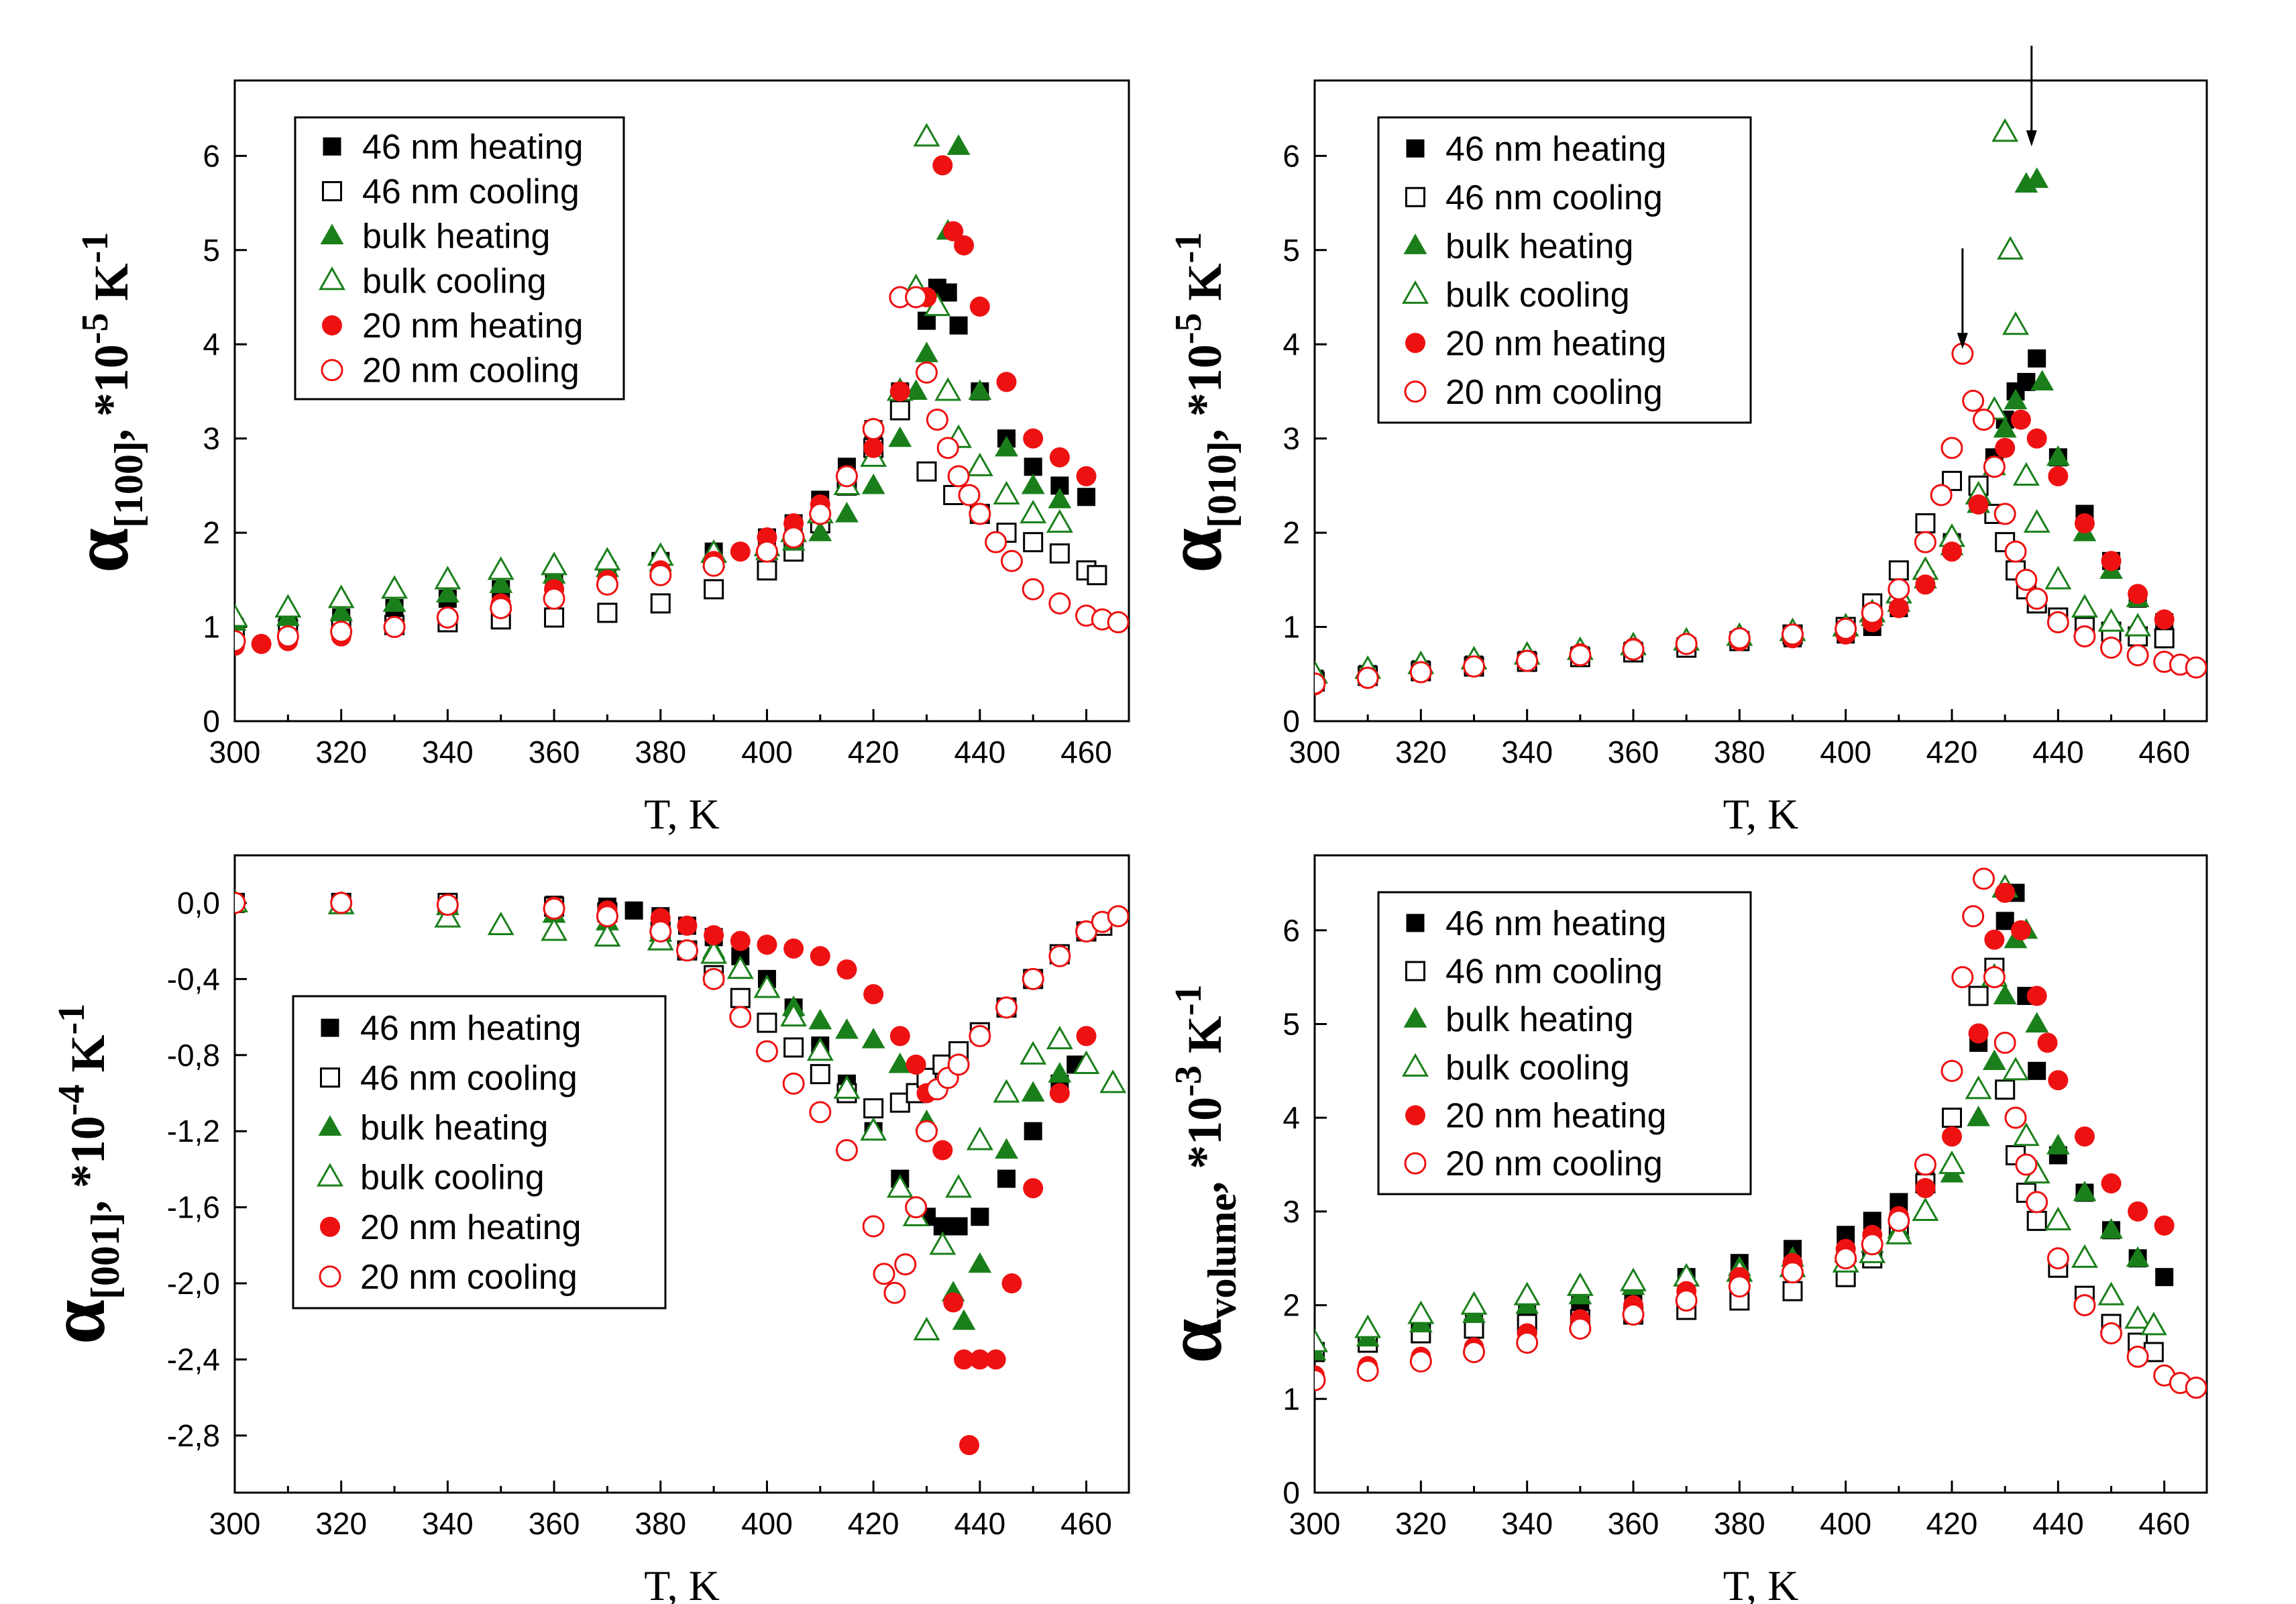 Image resolution: width=2296 pixels, height=1604 pixels. What do you see at coordinates (1537, 295) in the screenshot?
I see `legend-label: bulk cooling` at bounding box center [1537, 295].